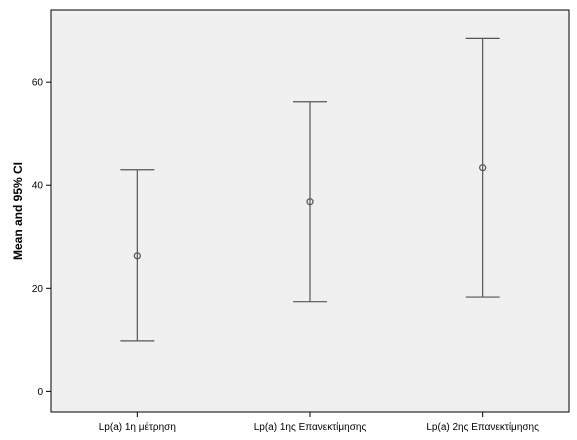 The image size is (577, 440). Describe the element at coordinates (310, 427) in the screenshot. I see `x-tick-label: Lp(a) 1ης Επανεκτίμησης` at that location.